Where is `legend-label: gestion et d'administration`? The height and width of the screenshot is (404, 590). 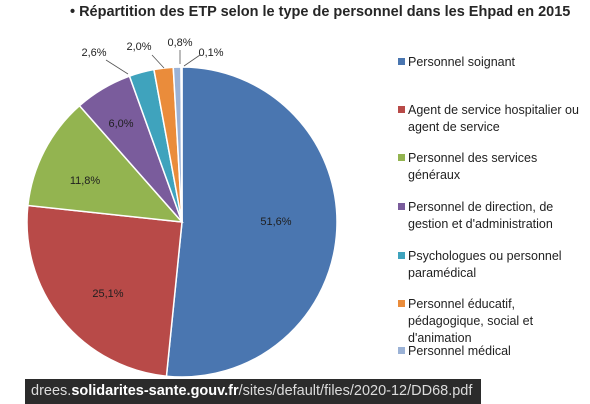
legend-label: gestion et d'administration is located at coordinates (480, 224).